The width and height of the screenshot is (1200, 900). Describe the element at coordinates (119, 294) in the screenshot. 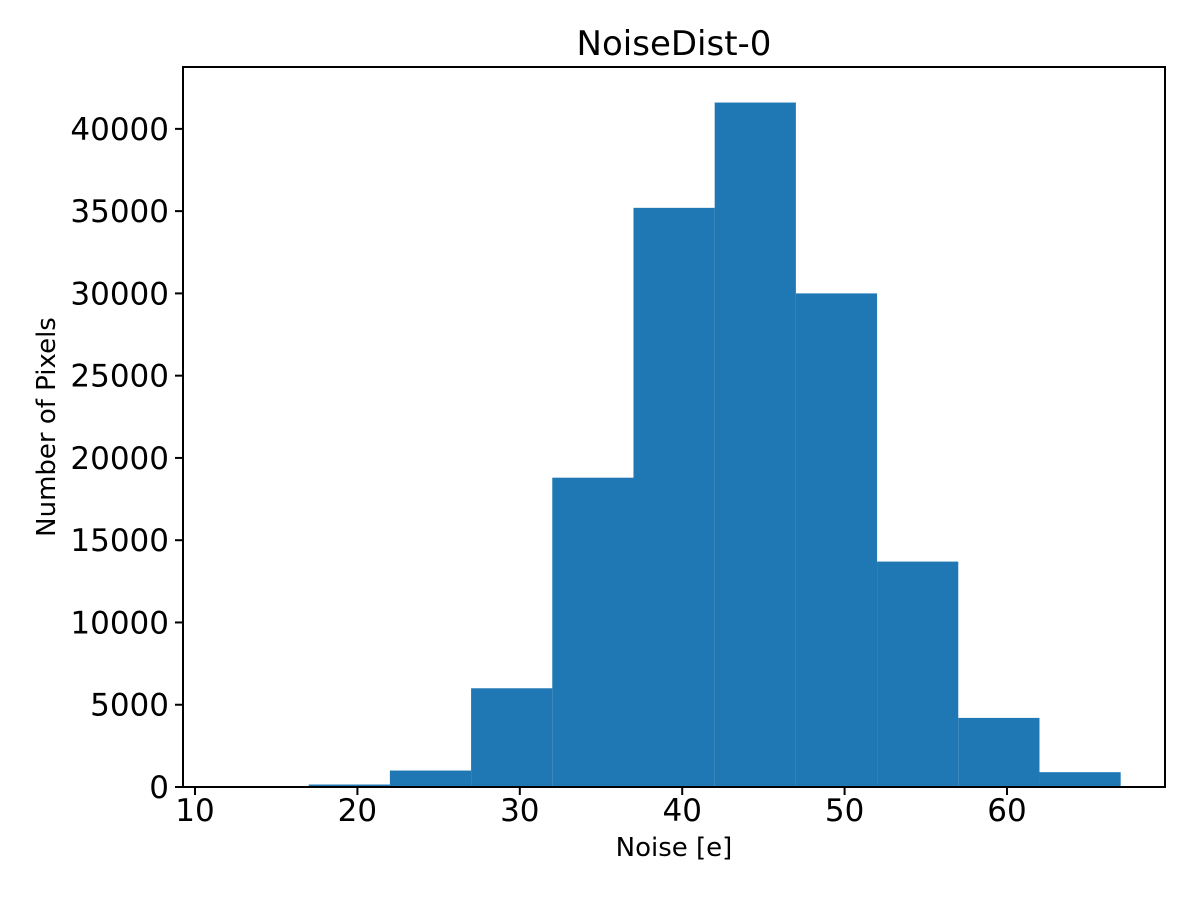

I see `y-tick-label: 30000` at that location.